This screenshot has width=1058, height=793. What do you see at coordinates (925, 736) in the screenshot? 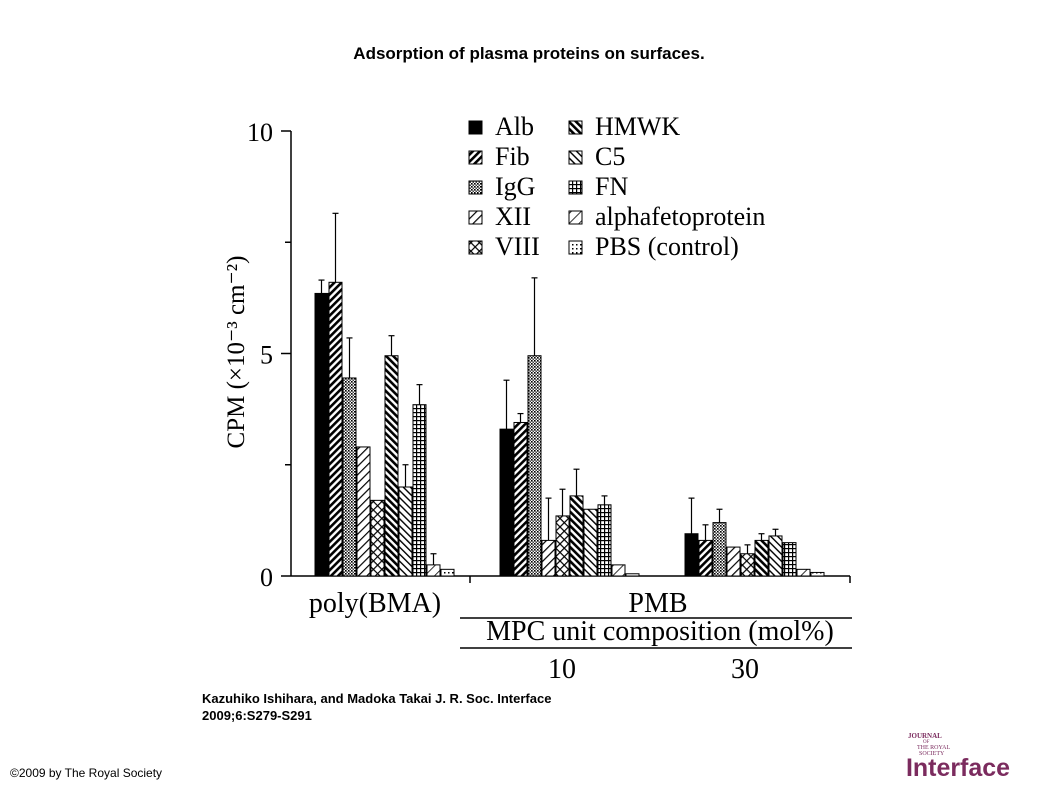
I see `logo-line-journal: JOURNAL` at bounding box center [925, 736].